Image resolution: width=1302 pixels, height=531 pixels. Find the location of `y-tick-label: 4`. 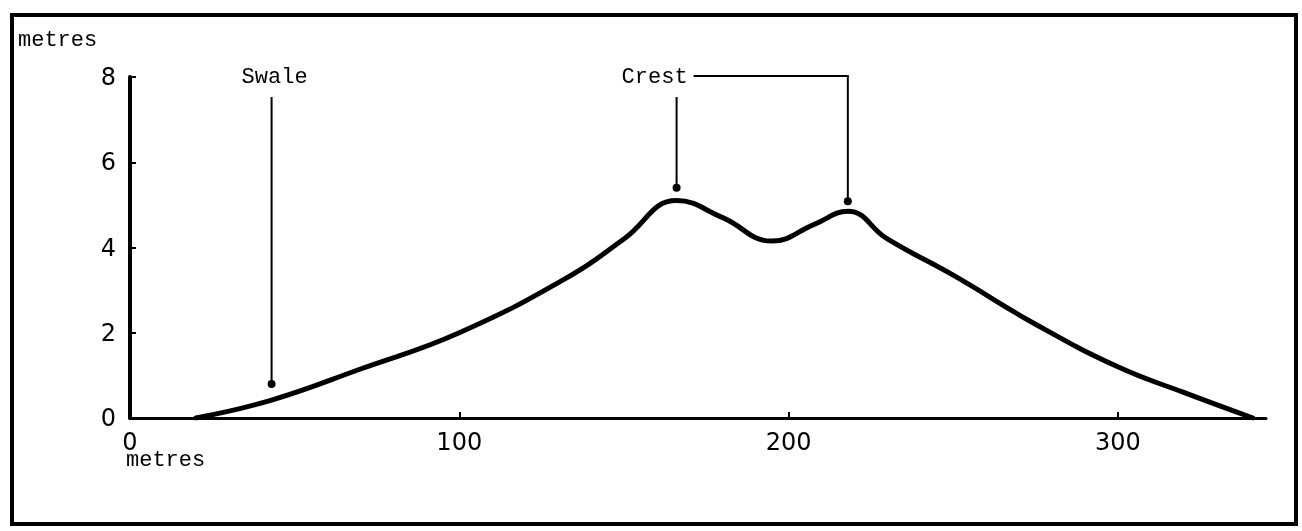

y-tick-label: 4 is located at coordinates (108, 247).